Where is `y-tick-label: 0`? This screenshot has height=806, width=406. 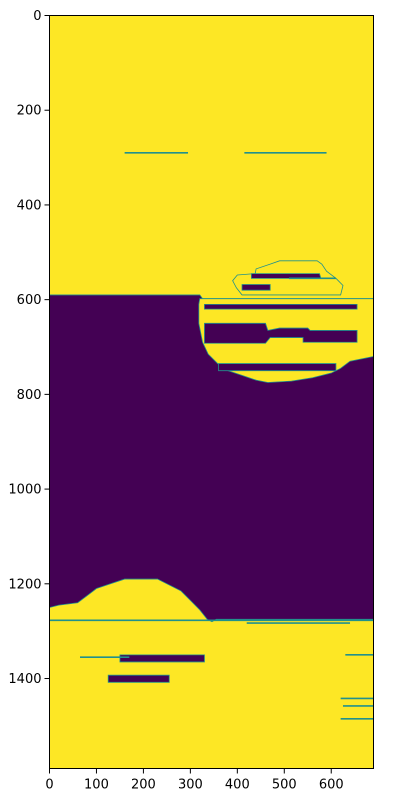 y-tick-label: 0 is located at coordinates (37, 16).